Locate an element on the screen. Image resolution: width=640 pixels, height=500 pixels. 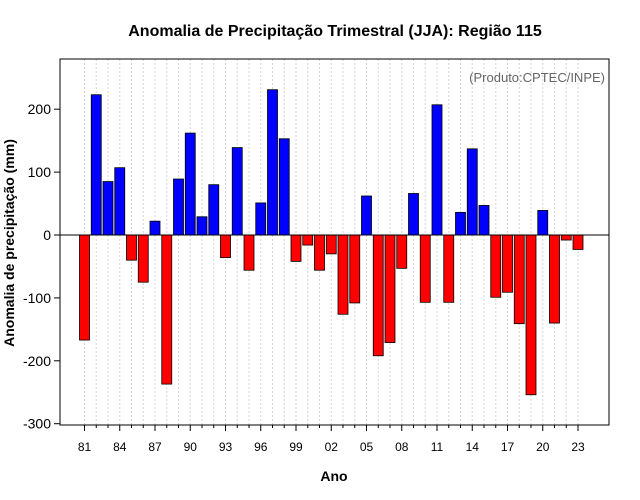
bar-1988 is located at coordinates (167, 309).